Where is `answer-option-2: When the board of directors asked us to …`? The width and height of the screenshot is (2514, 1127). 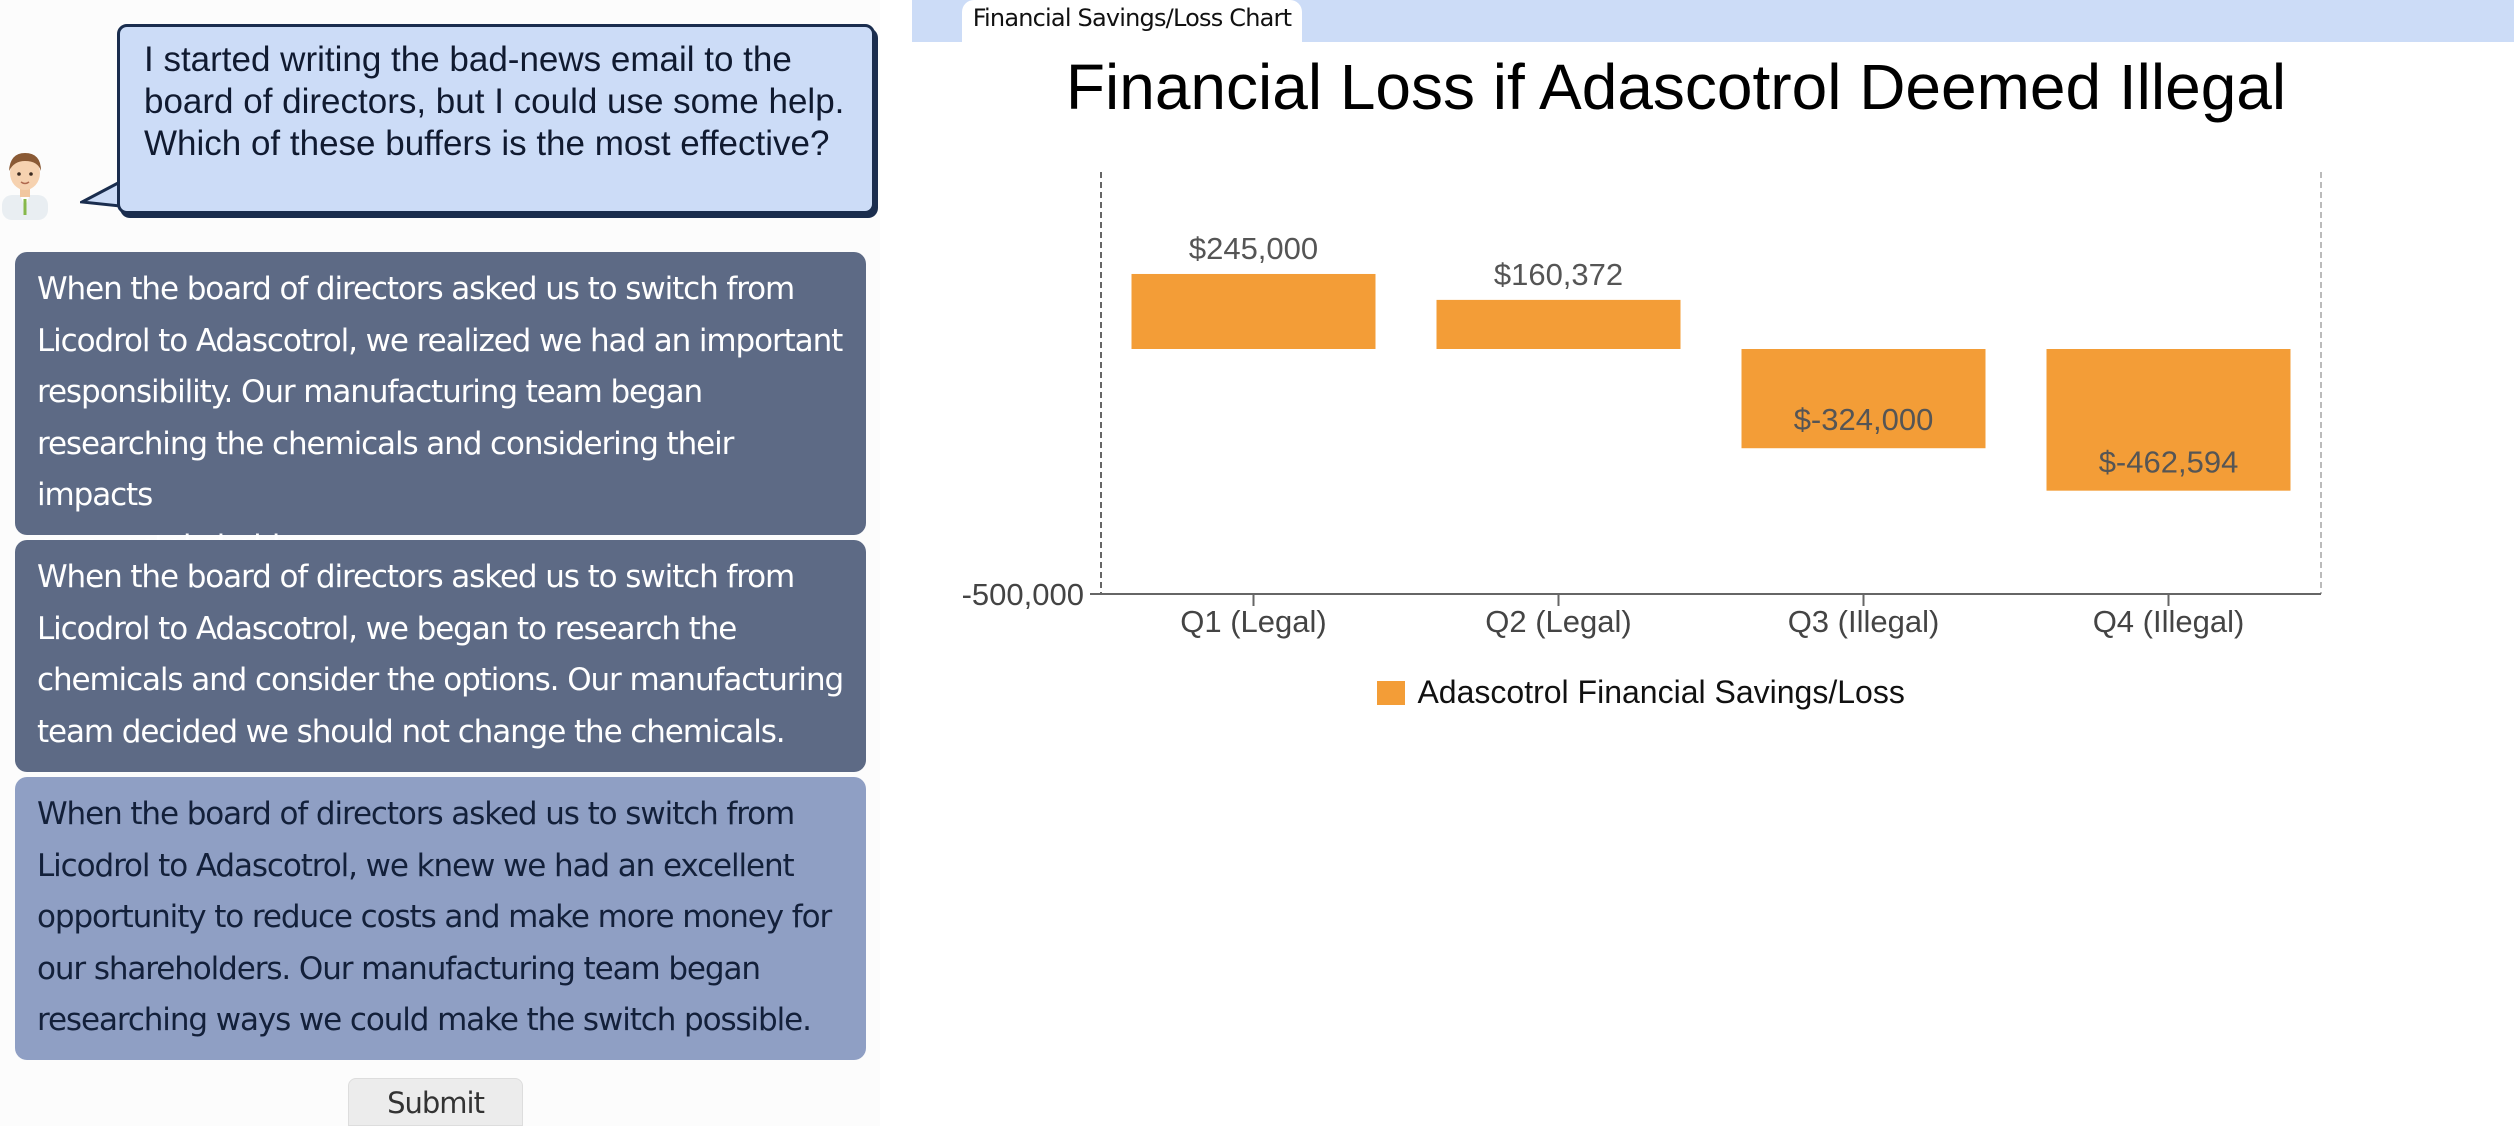 answer-option-2: When the board of directors asked us to … is located at coordinates (440, 656).